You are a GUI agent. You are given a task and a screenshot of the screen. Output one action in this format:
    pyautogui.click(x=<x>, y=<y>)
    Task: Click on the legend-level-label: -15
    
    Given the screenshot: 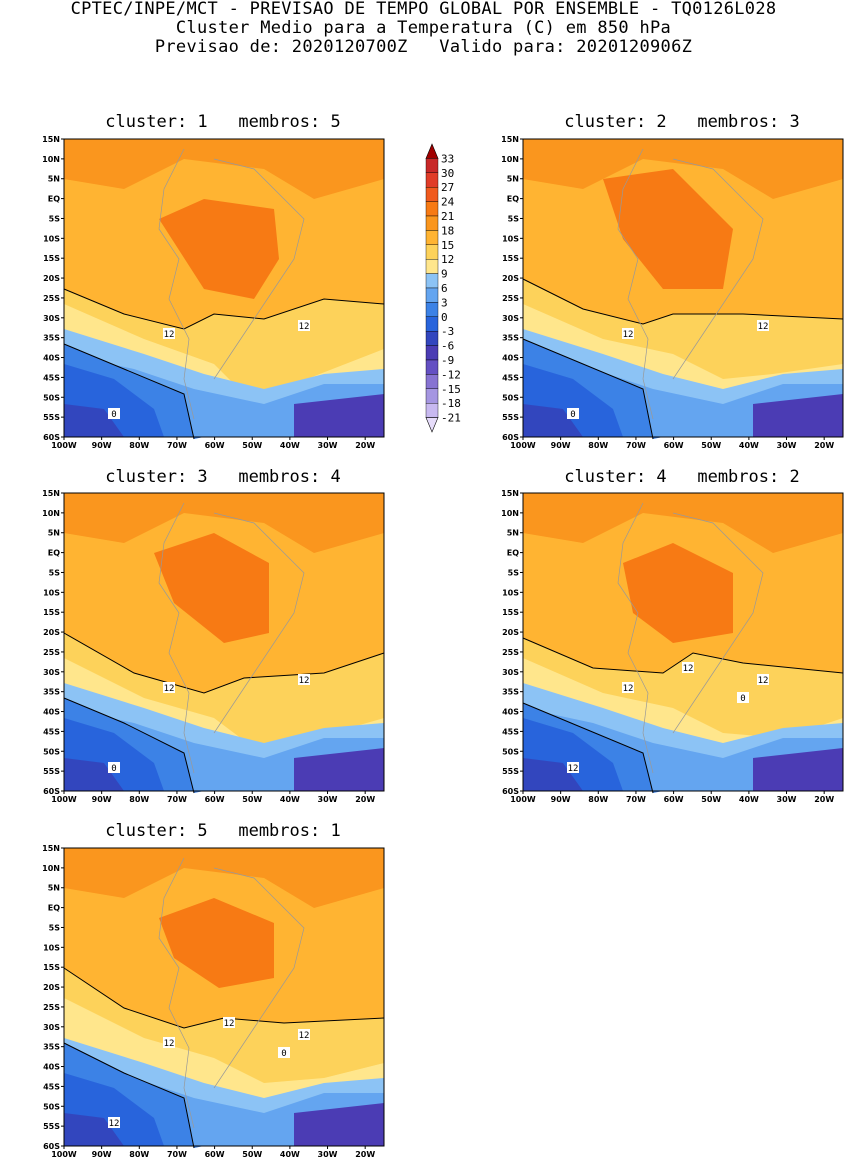 What is the action you would take?
    pyautogui.click(x=451, y=389)
    